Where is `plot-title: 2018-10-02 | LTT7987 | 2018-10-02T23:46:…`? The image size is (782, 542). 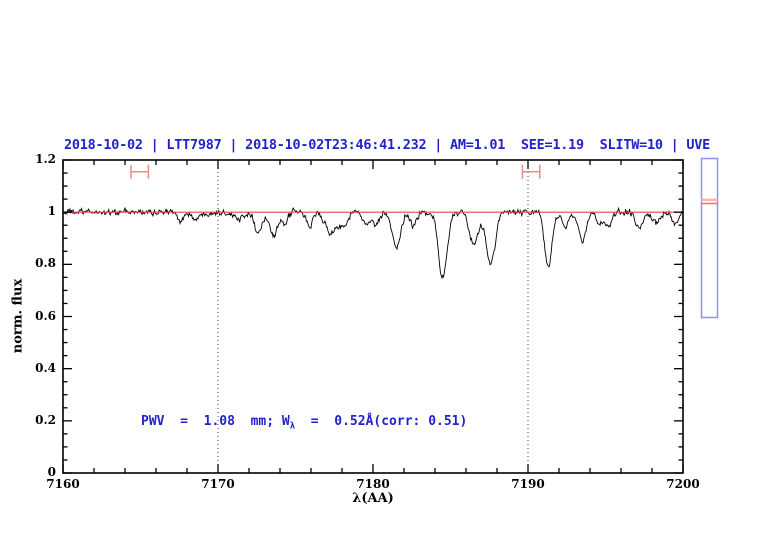
plot-title: 2018-10-02 | LTT7987 | 2018-10-02T23:46:… is located at coordinates (387, 145).